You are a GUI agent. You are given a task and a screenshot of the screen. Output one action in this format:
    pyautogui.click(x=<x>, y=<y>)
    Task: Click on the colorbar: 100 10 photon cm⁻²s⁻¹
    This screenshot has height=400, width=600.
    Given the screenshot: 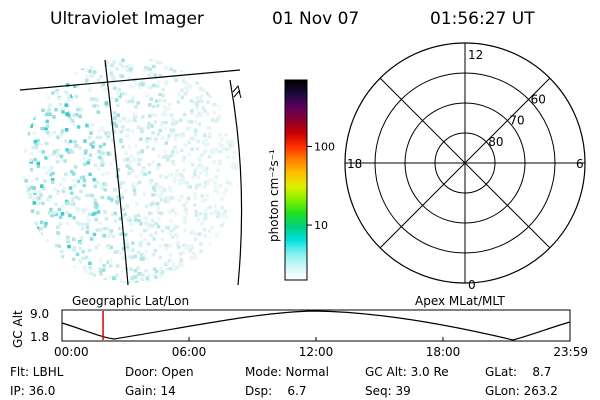 What is the action you would take?
    pyautogui.click(x=301, y=180)
    